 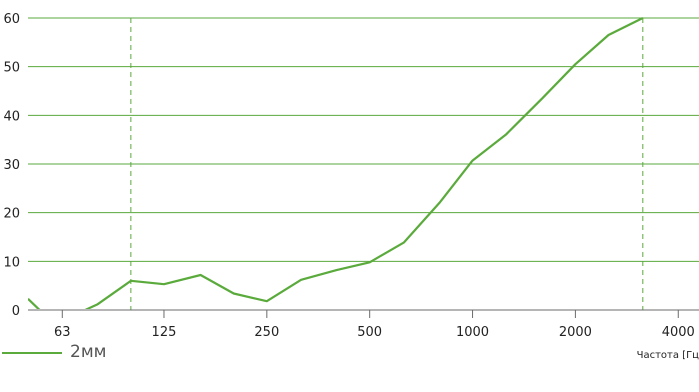 What do you see at coordinates (678, 332) in the screenshot?
I see `x-tick-label: 4000` at bounding box center [678, 332].